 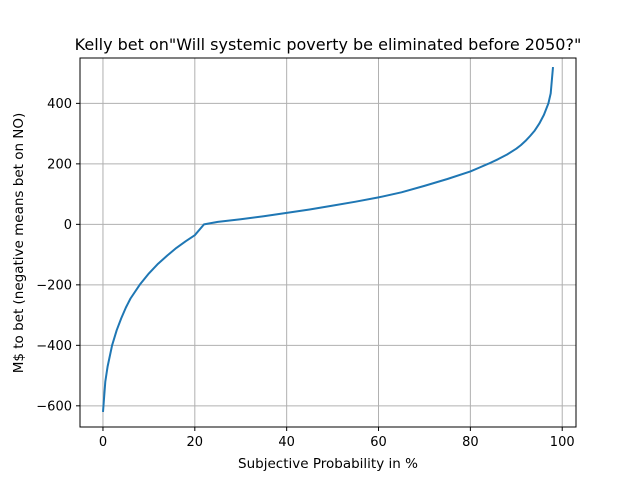 I want to click on x-tick-label: 80, so click(x=470, y=442).